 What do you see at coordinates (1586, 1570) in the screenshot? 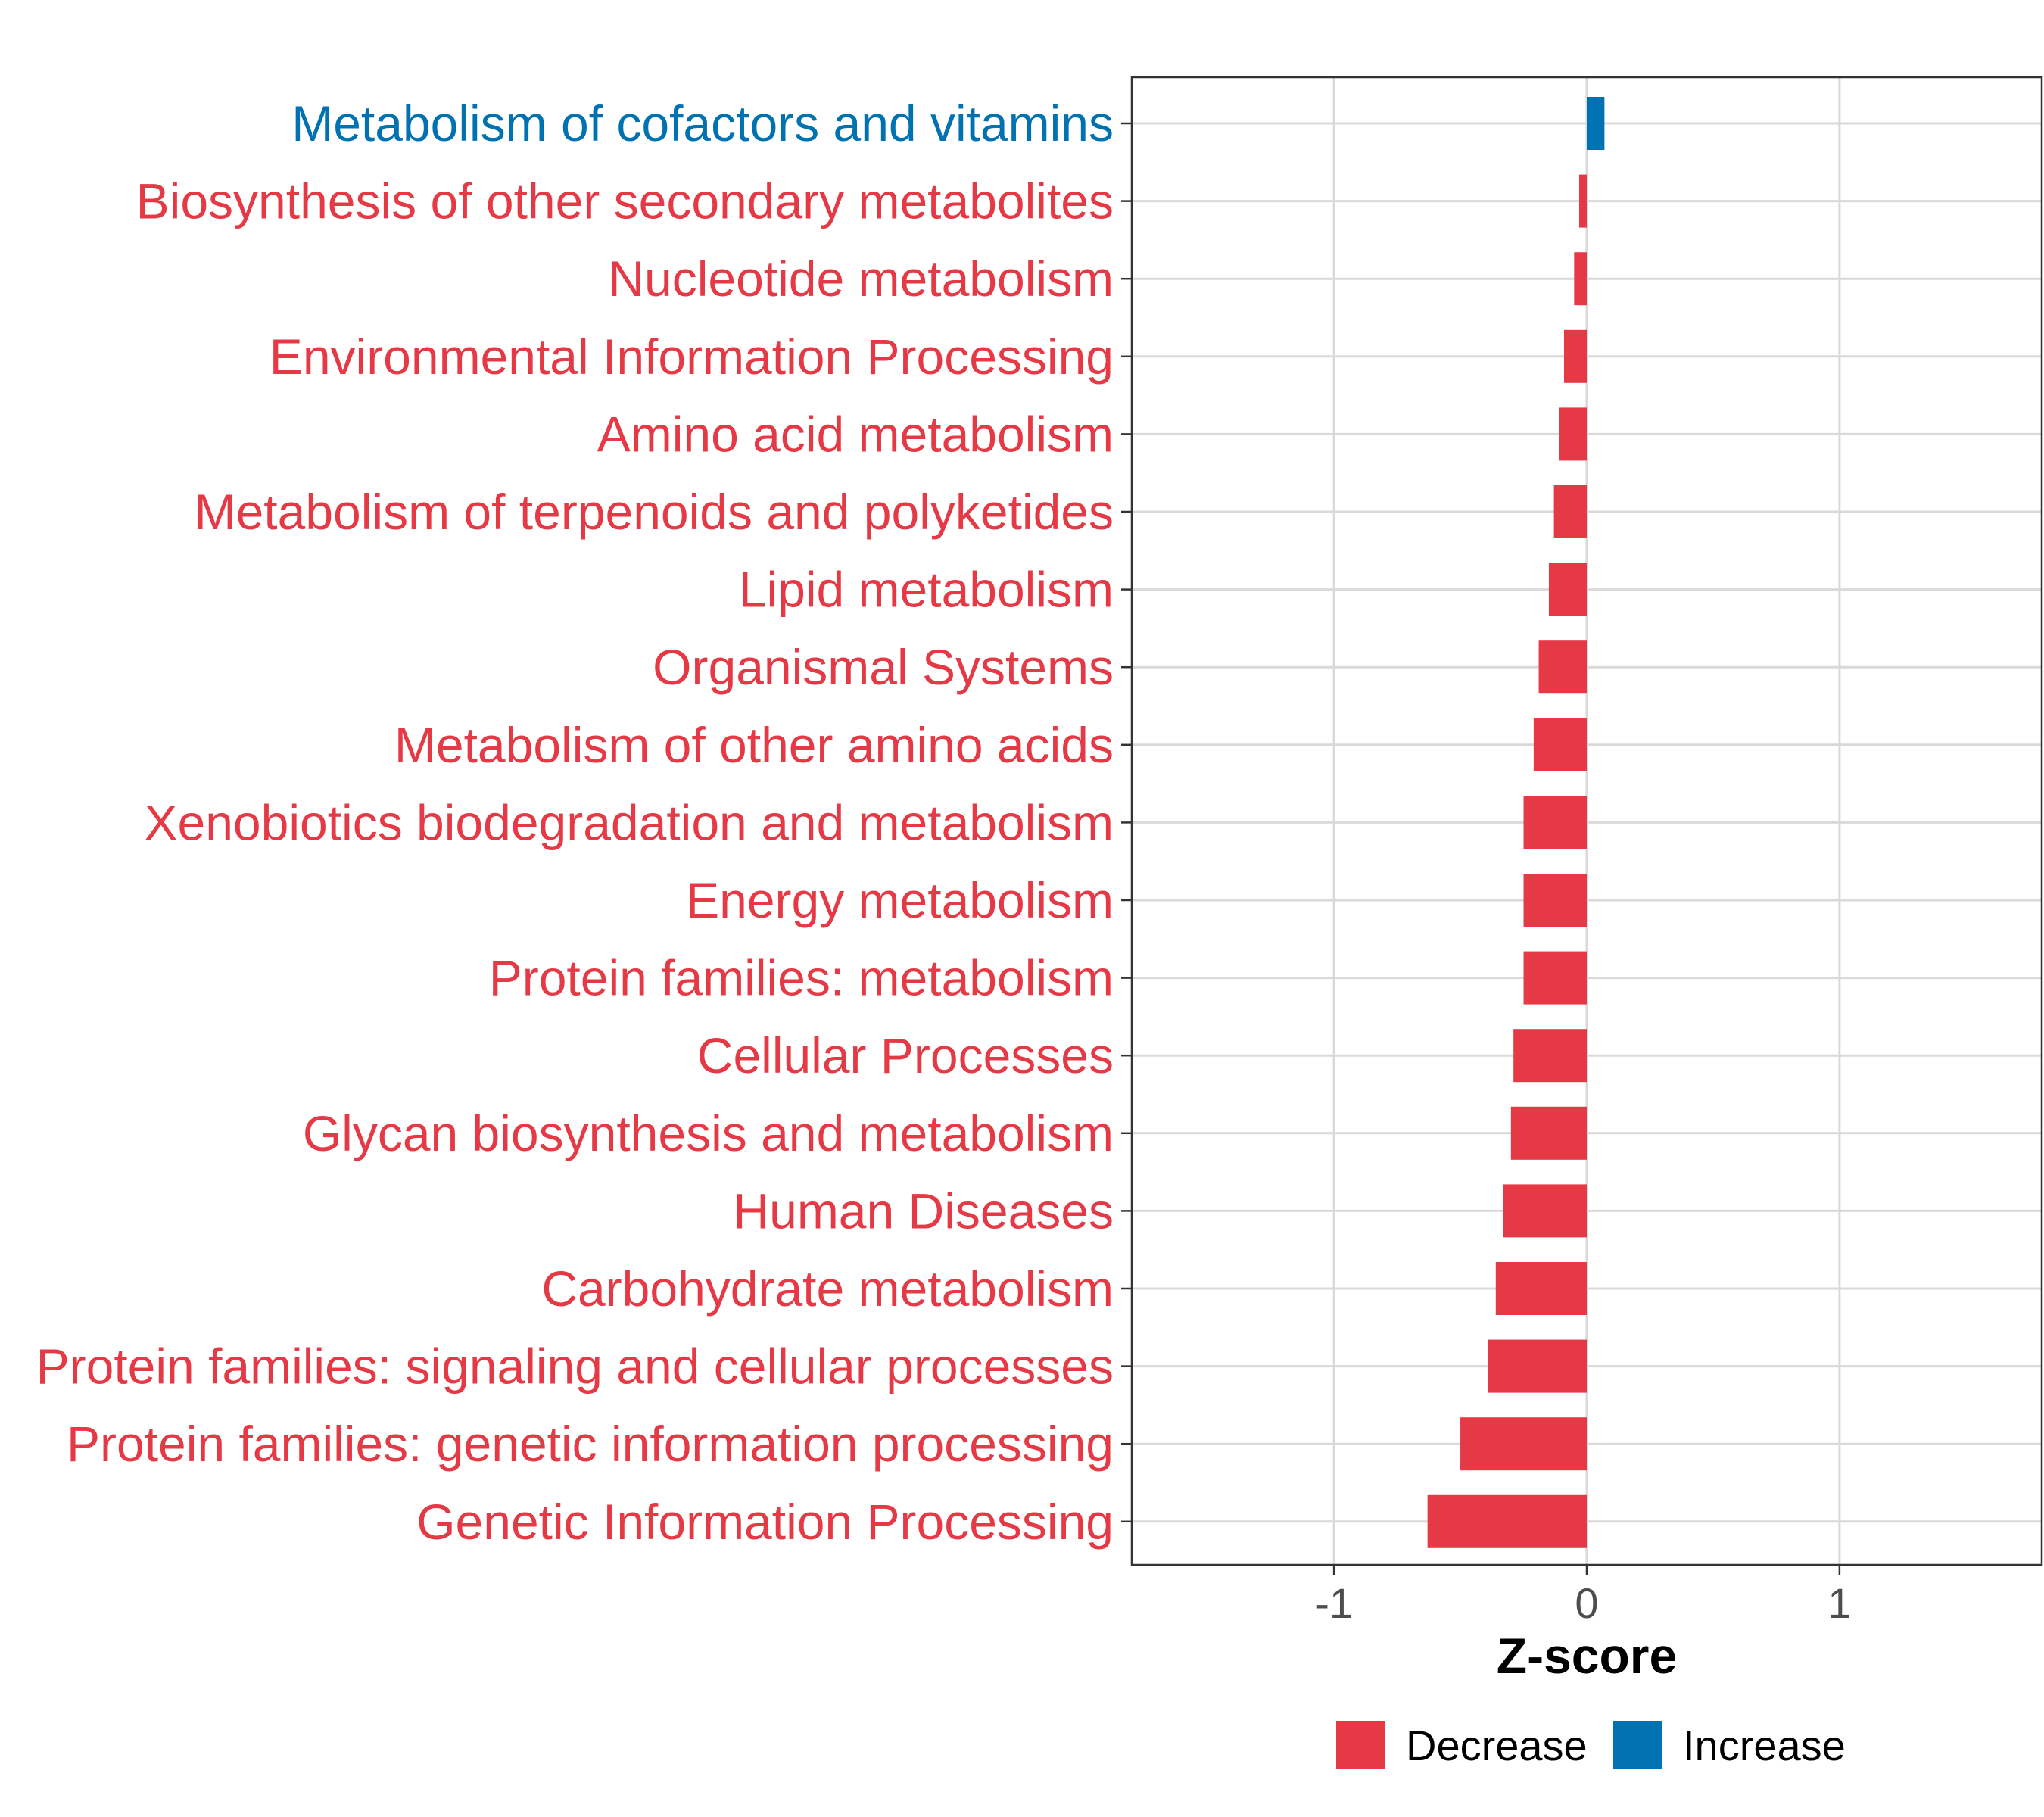
I see `x-axis-ticks` at bounding box center [1586, 1570].